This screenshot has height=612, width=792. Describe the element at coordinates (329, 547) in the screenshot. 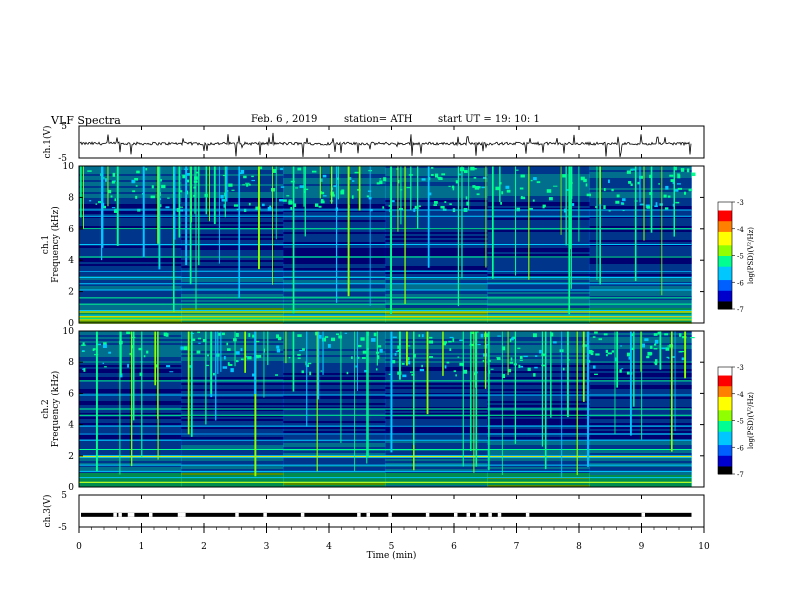

I see `x-tick-label: 4` at that location.